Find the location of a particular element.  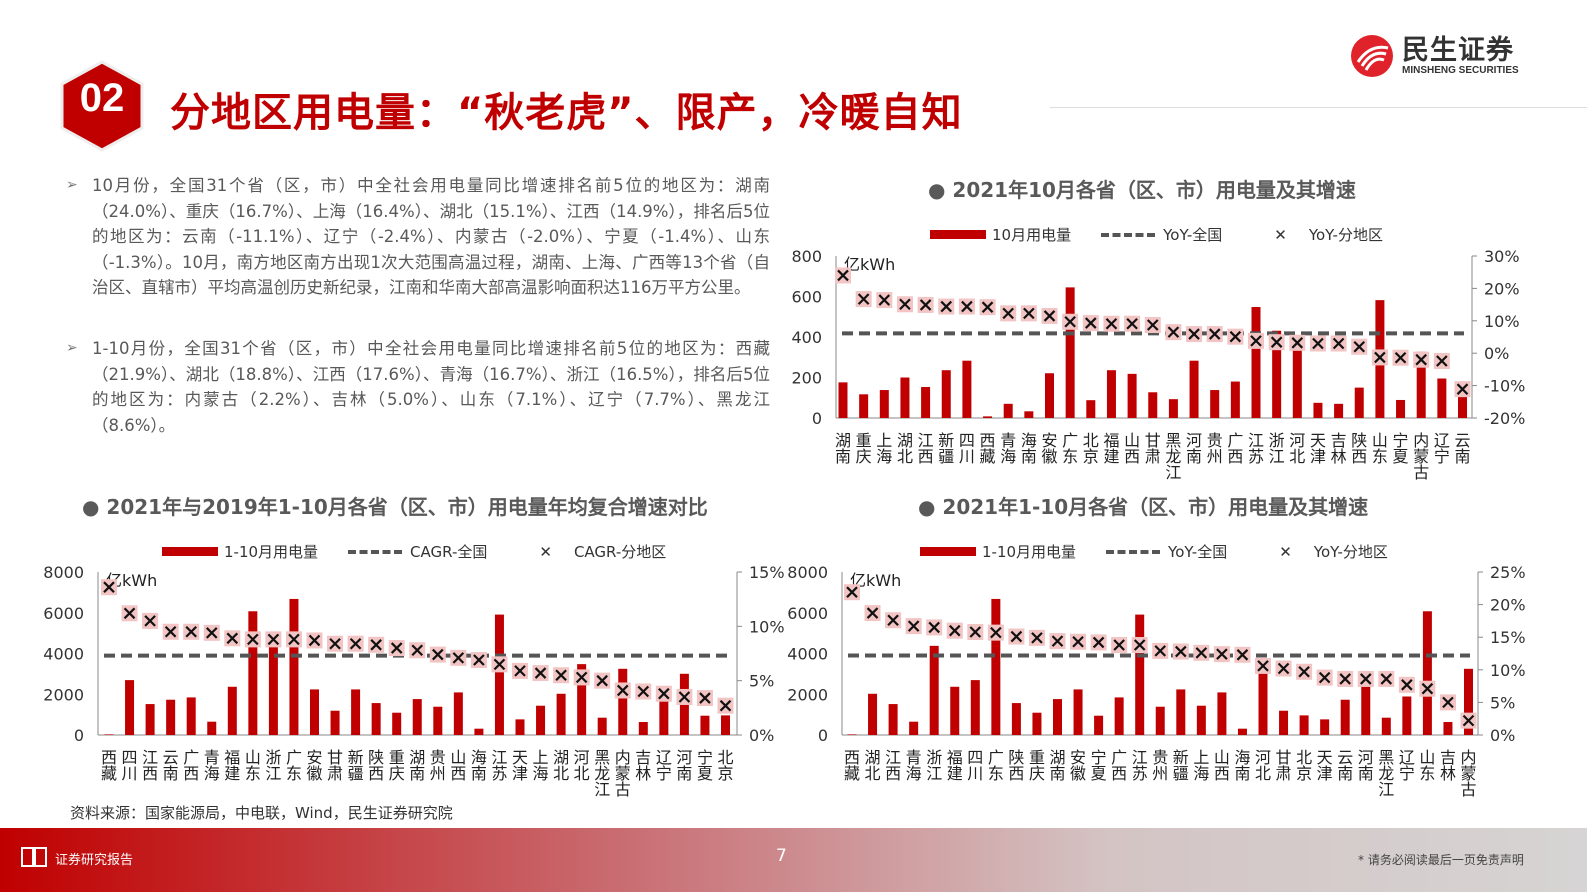

chart3-x-tick-label: 西 is located at coordinates (852, 757).